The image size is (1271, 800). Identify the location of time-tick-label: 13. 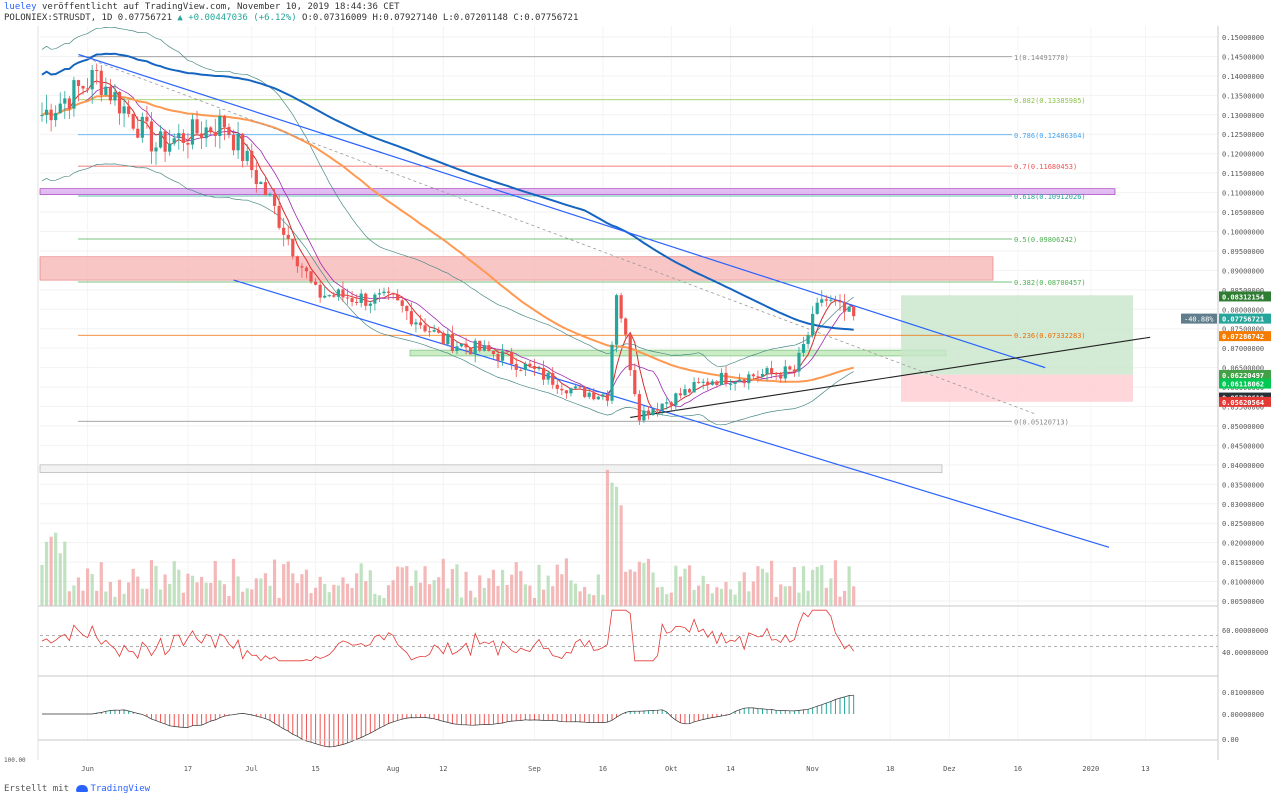
(1145, 769).